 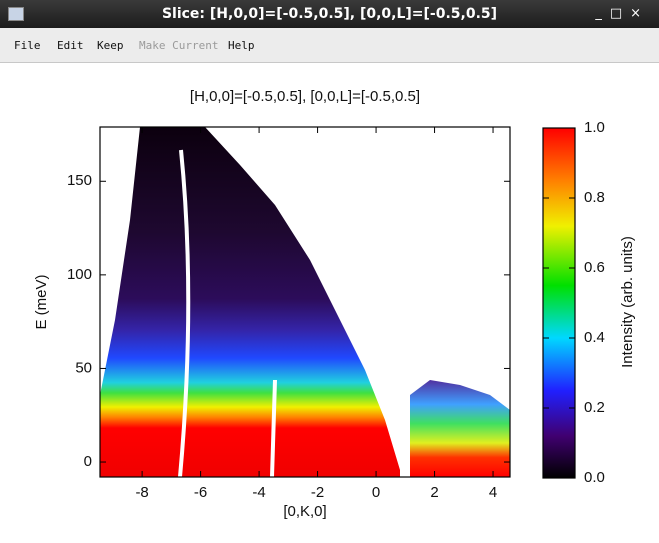 What do you see at coordinates (376, 492) in the screenshot?
I see `x-tick-label: 0` at bounding box center [376, 492].